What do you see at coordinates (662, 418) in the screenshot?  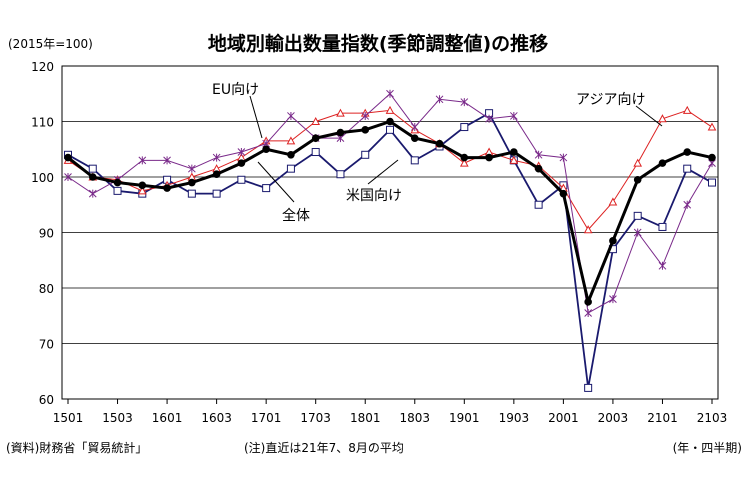 I see `x-tick-label: 2101` at bounding box center [662, 418].